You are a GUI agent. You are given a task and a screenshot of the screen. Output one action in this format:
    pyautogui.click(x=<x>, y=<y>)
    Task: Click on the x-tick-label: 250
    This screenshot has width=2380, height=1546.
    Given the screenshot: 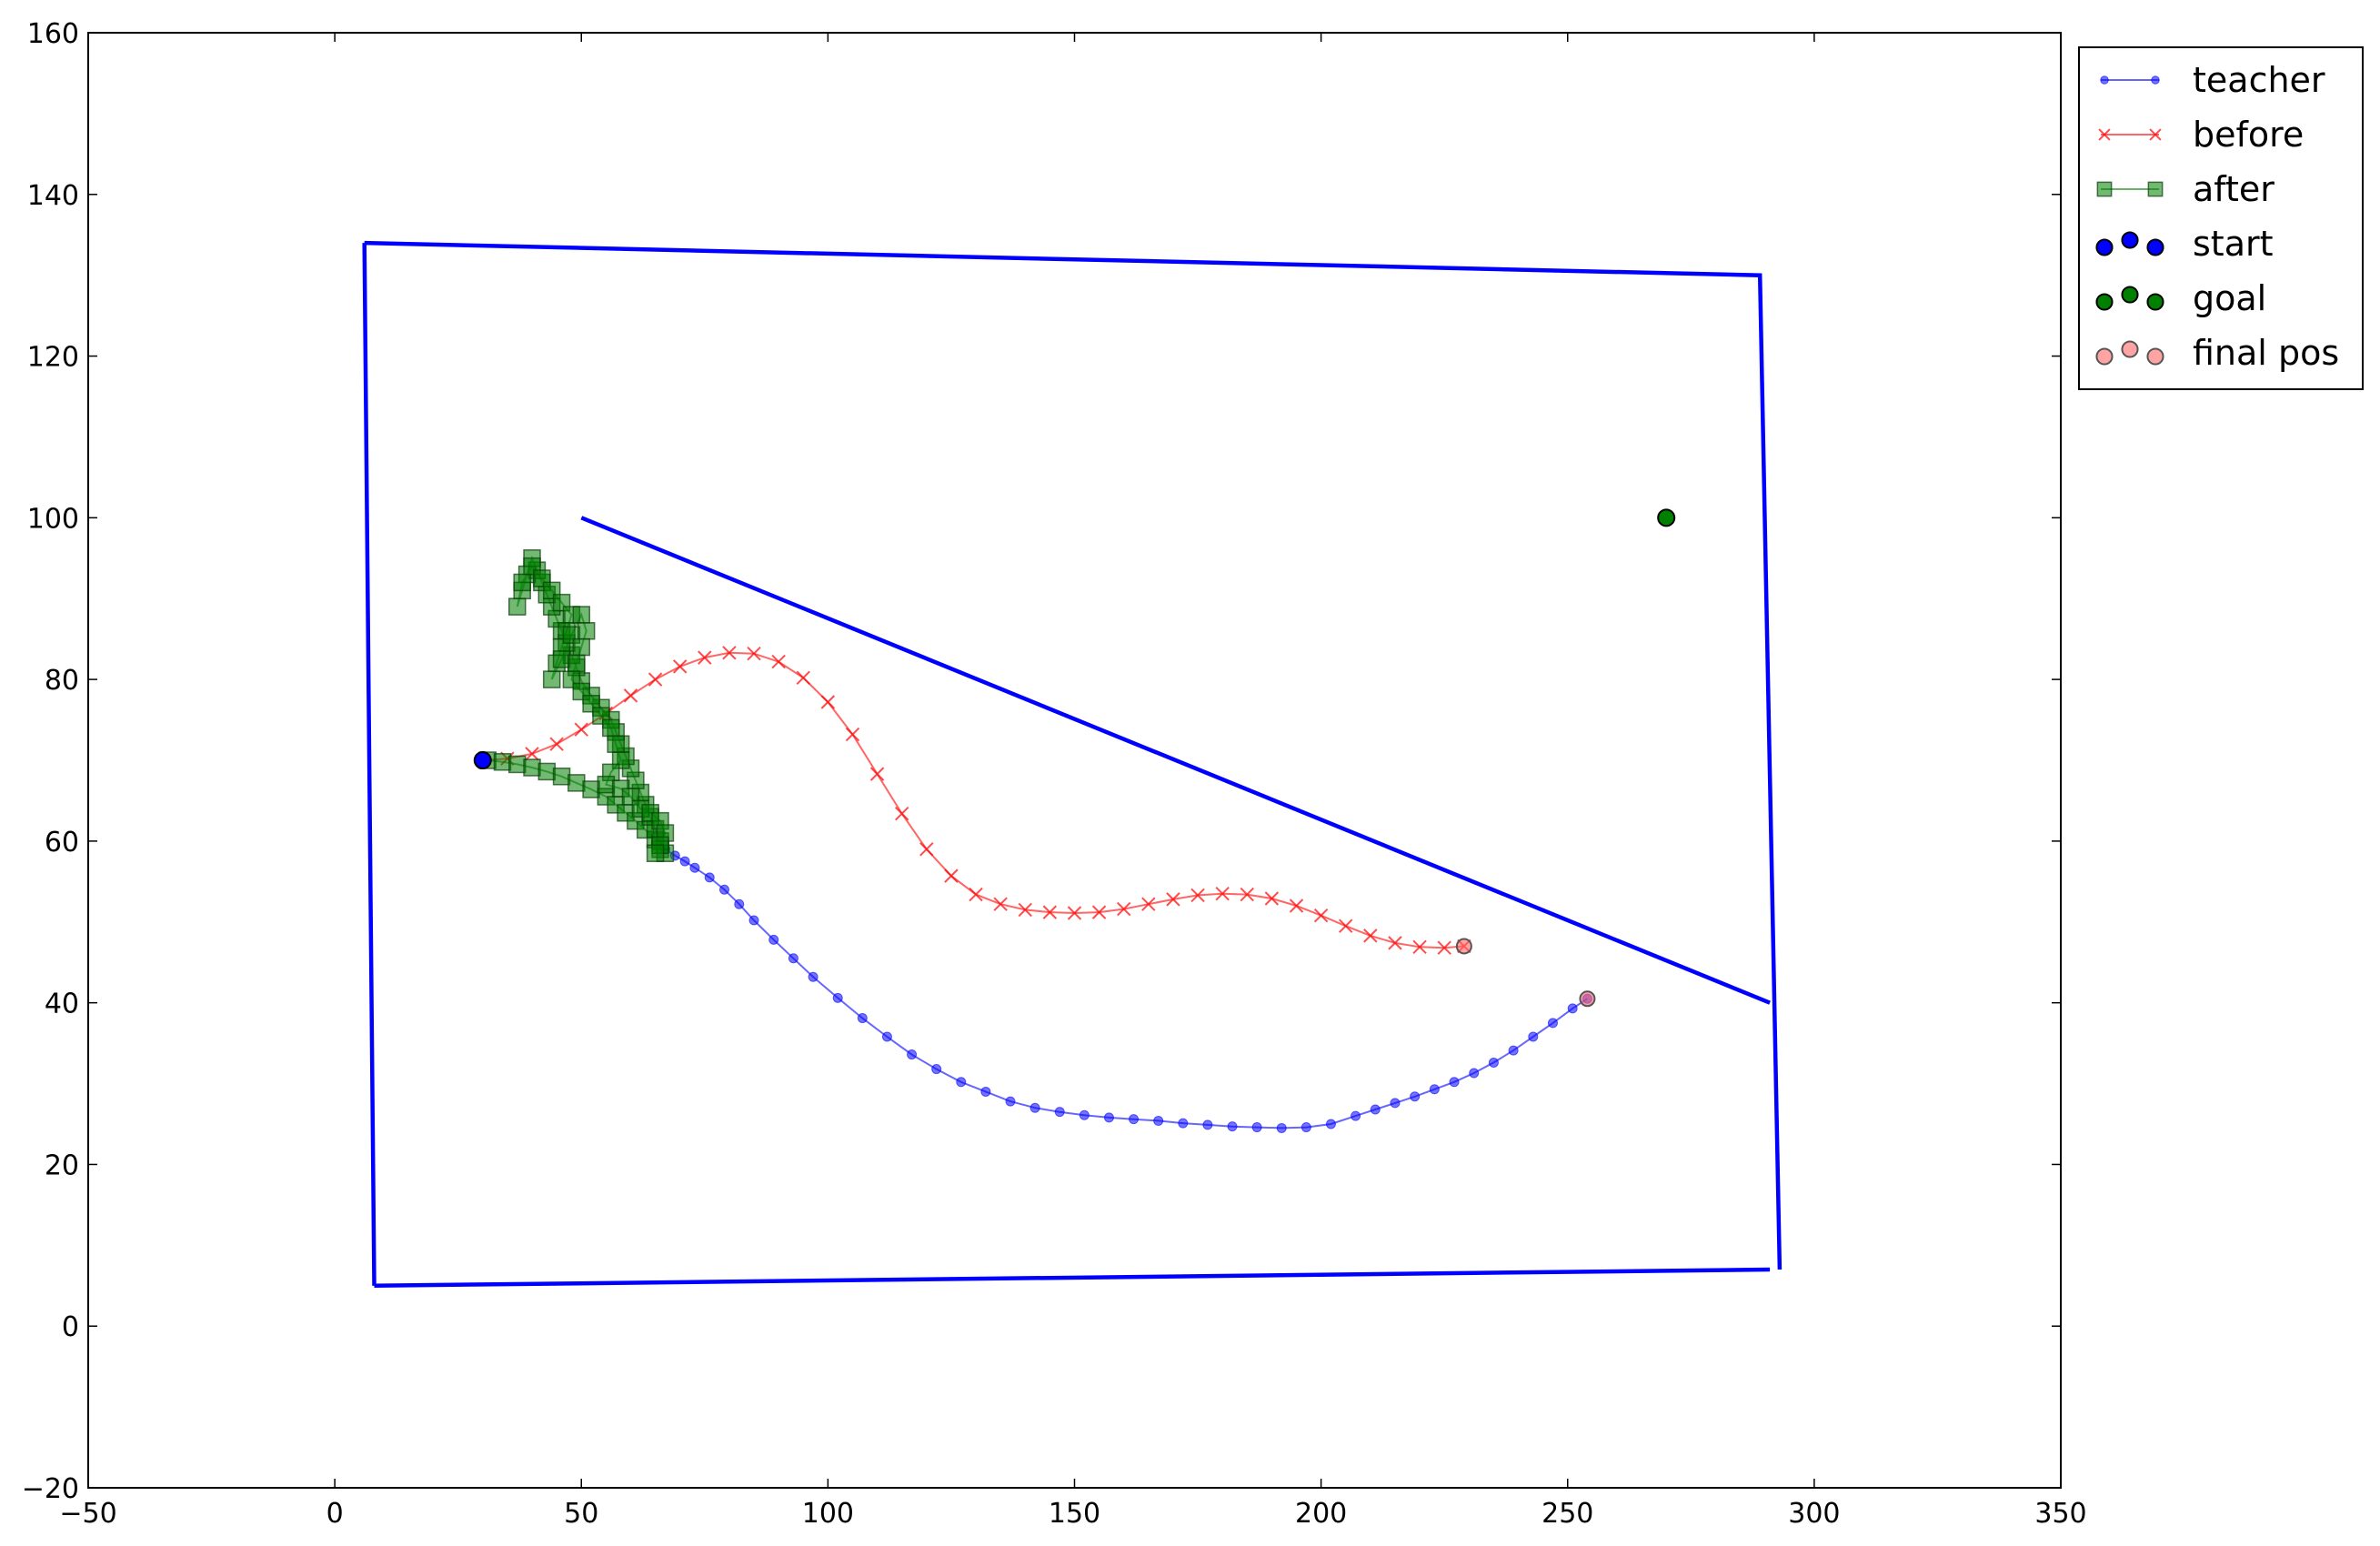 What is the action you would take?
    pyautogui.click(x=1567, y=1514)
    